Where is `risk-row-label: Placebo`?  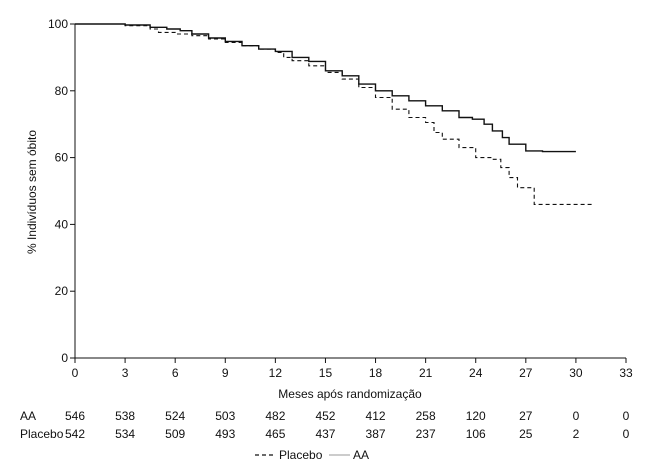
risk-row-label: Placebo is located at coordinates (42, 434).